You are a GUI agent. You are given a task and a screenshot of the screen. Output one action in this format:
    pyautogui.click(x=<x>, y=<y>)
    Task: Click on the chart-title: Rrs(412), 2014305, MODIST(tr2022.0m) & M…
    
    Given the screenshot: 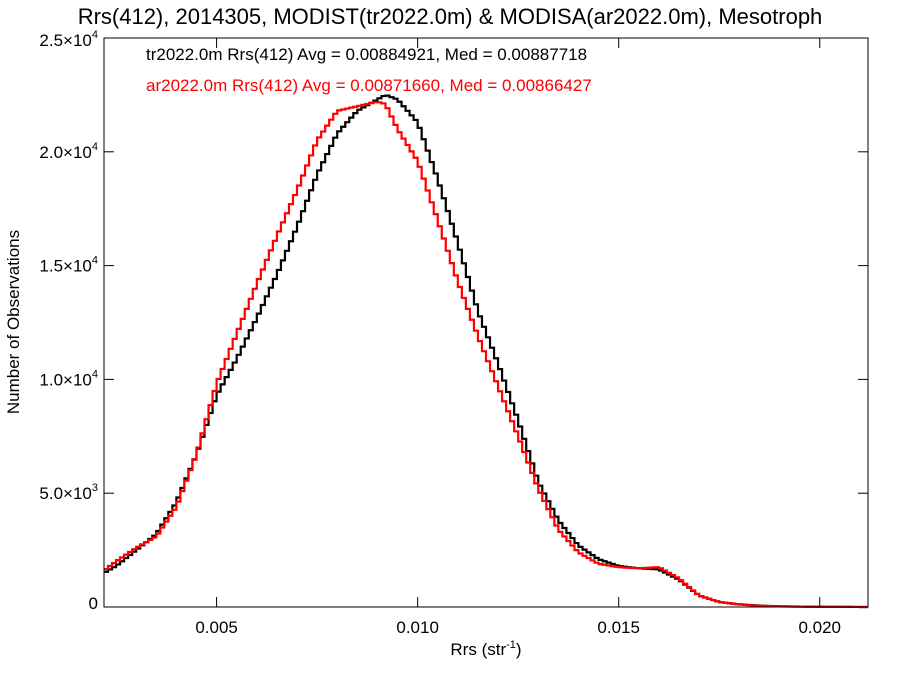 What is the action you would take?
    pyautogui.click(x=450, y=16)
    